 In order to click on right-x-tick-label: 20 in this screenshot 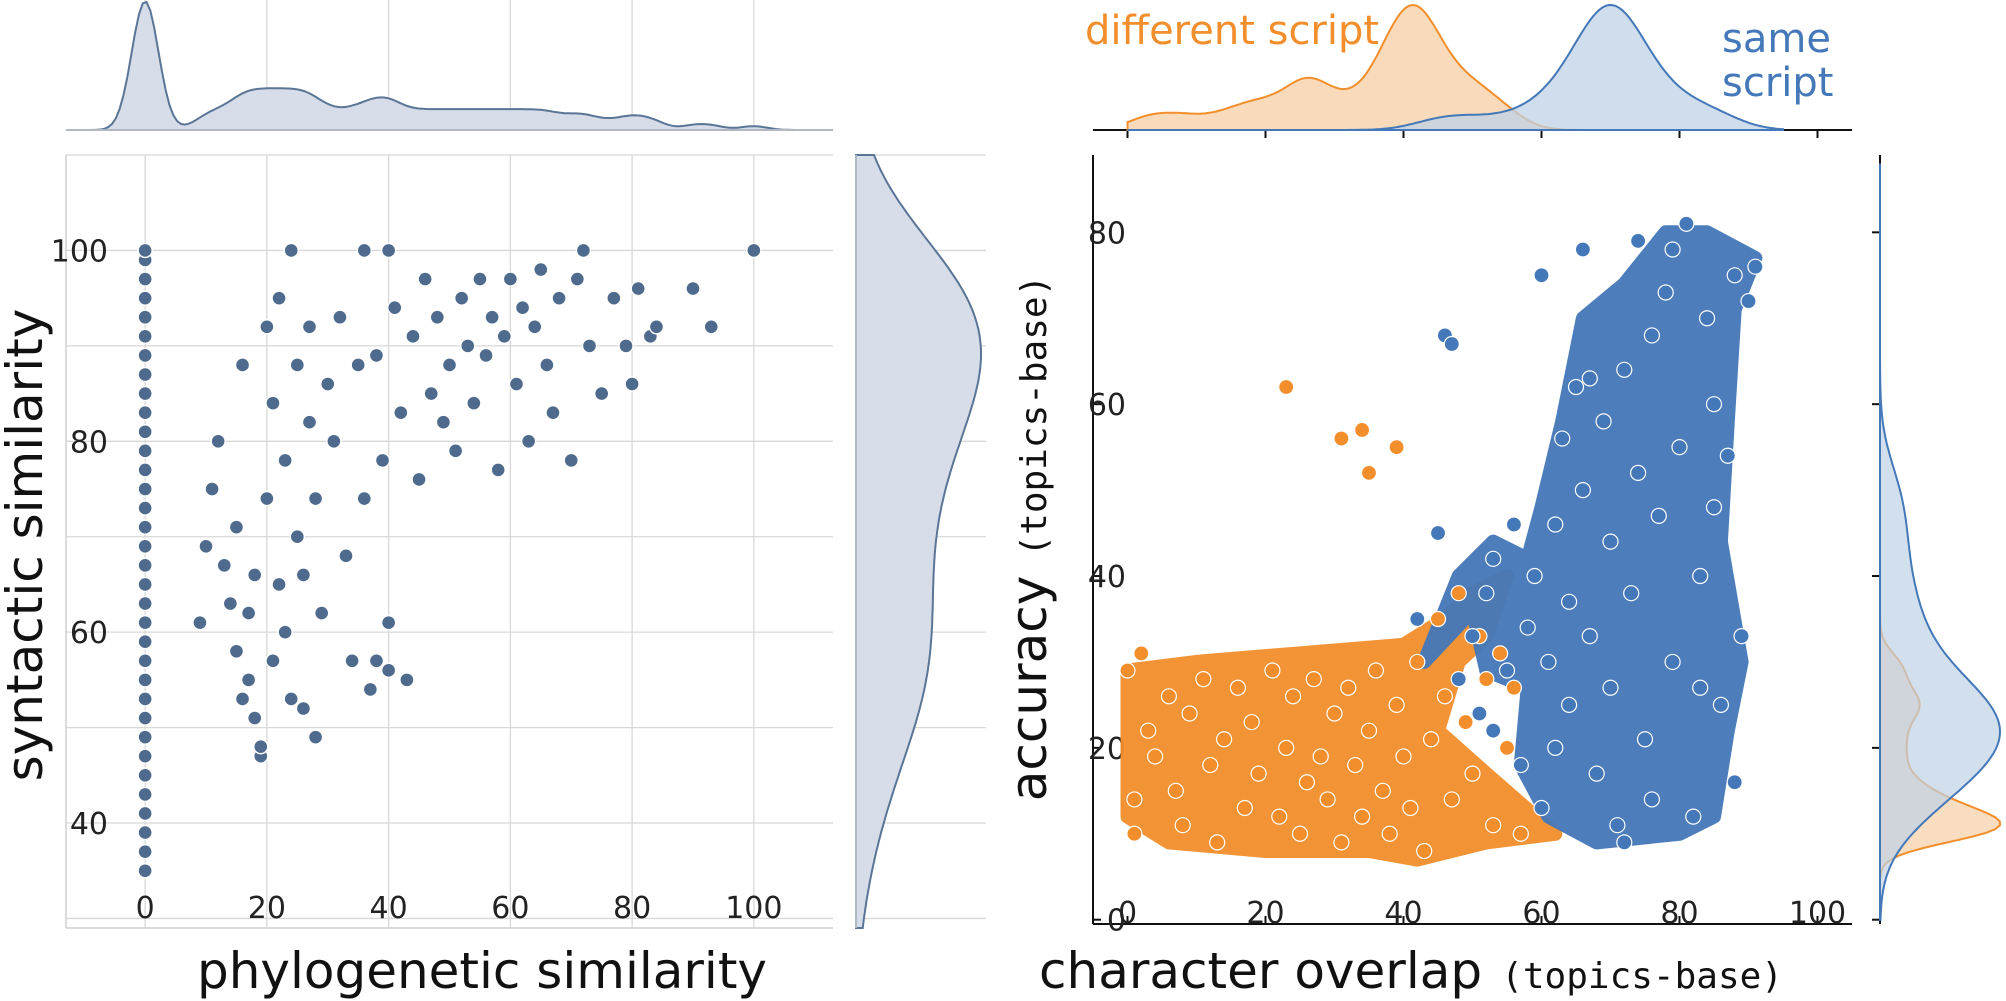, I will do `click(1265, 913)`.